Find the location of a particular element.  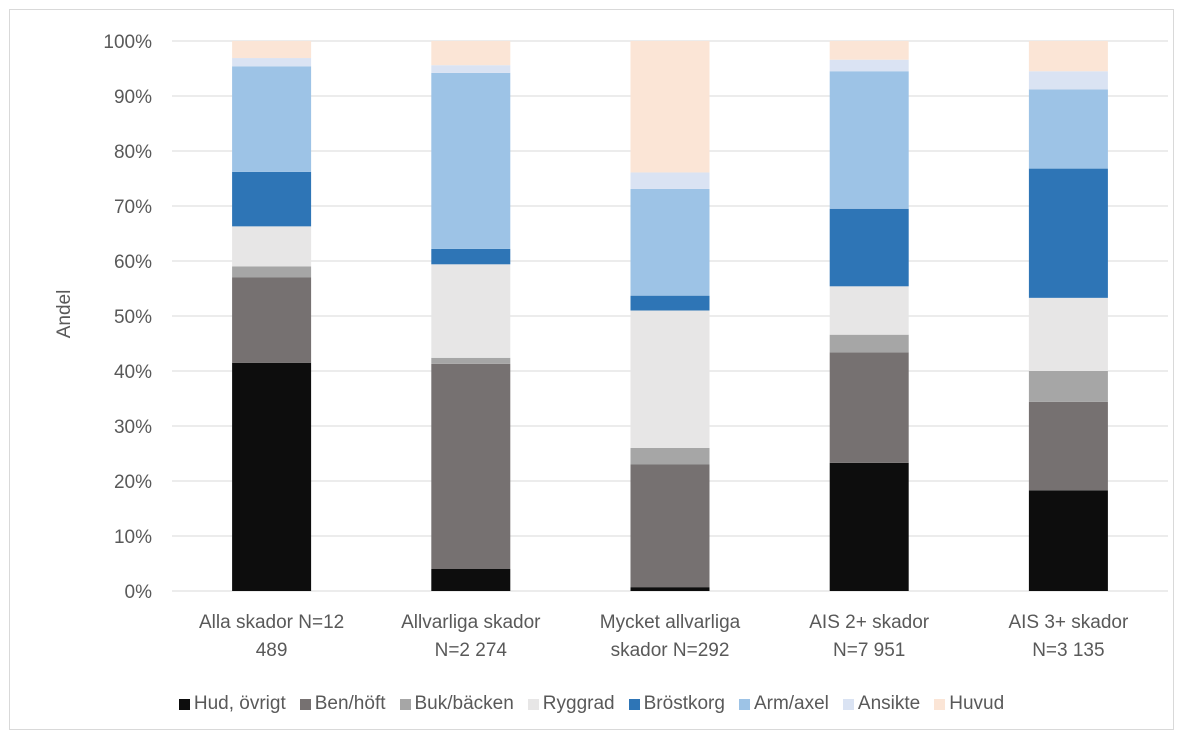

legend-label: Ryggrad is located at coordinates (578, 703).